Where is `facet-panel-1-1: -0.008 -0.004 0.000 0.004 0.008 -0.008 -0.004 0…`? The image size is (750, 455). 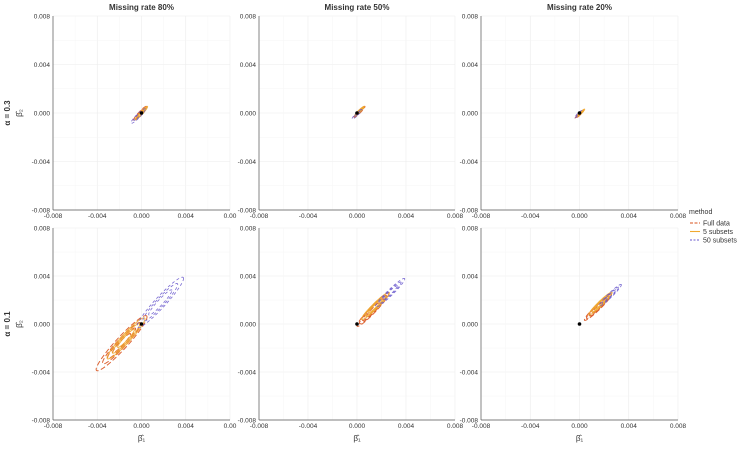 facet-panel-1-1: -0.008 -0.004 0.000 0.004 0.008 -0.008 -0.004 0… is located at coordinates (126, 116).